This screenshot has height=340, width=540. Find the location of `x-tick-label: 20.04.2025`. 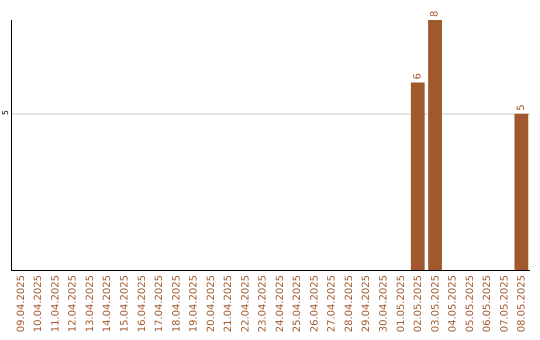

x-tick-label: 20.04.2025 is located at coordinates (211, 303).